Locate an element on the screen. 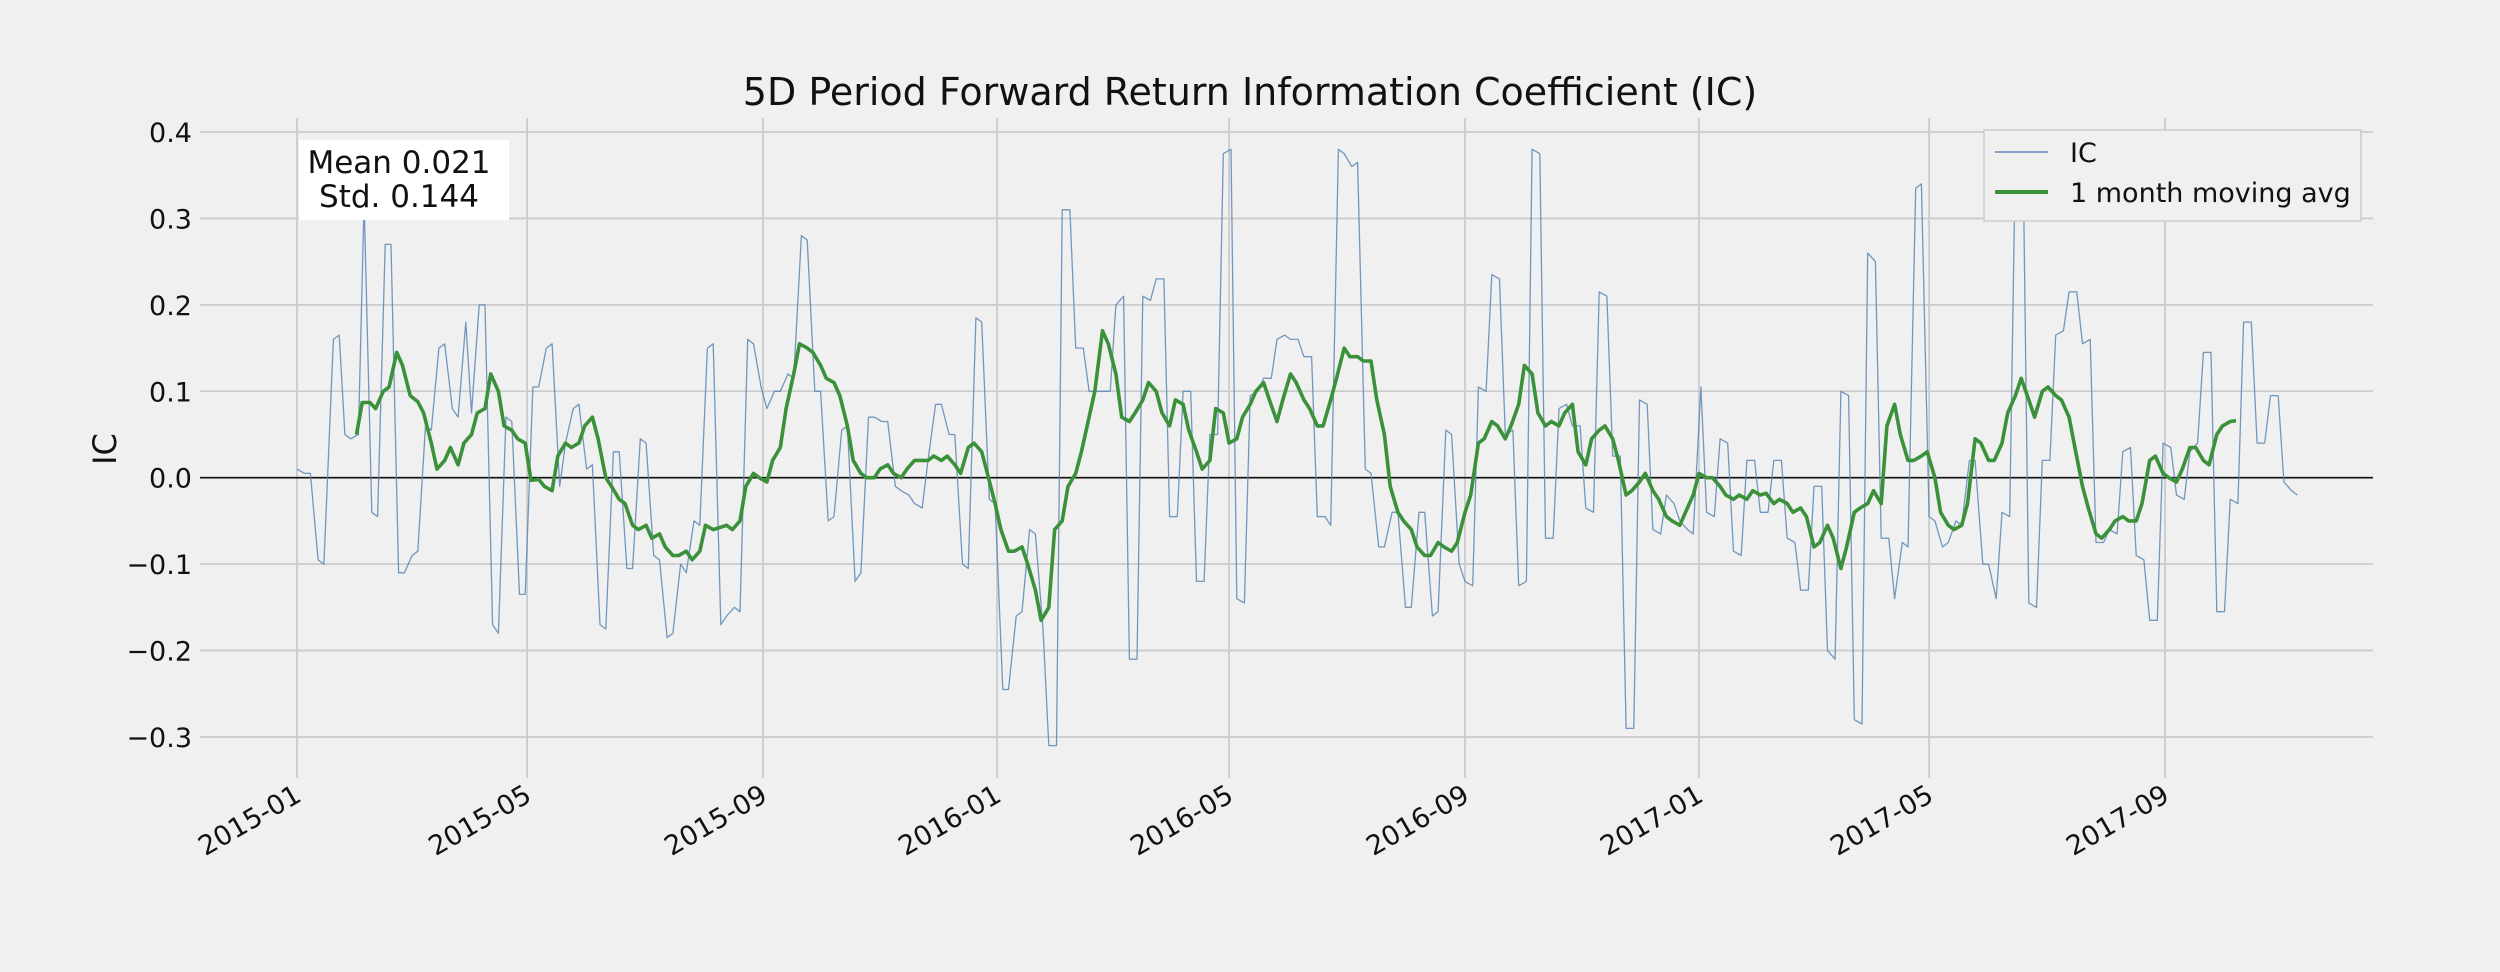 This screenshot has width=2500, height=972. y-ticks: 0.4 0.3 0.2 0.1 0.0 −0.1 −0.2 −0.3 is located at coordinates (159, 436).